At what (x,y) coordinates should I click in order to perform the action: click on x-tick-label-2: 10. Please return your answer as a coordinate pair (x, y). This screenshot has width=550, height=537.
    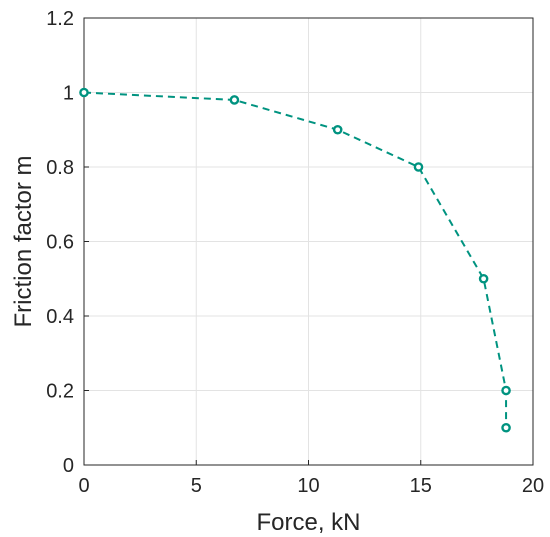
    Looking at the image, I should click on (308, 486).